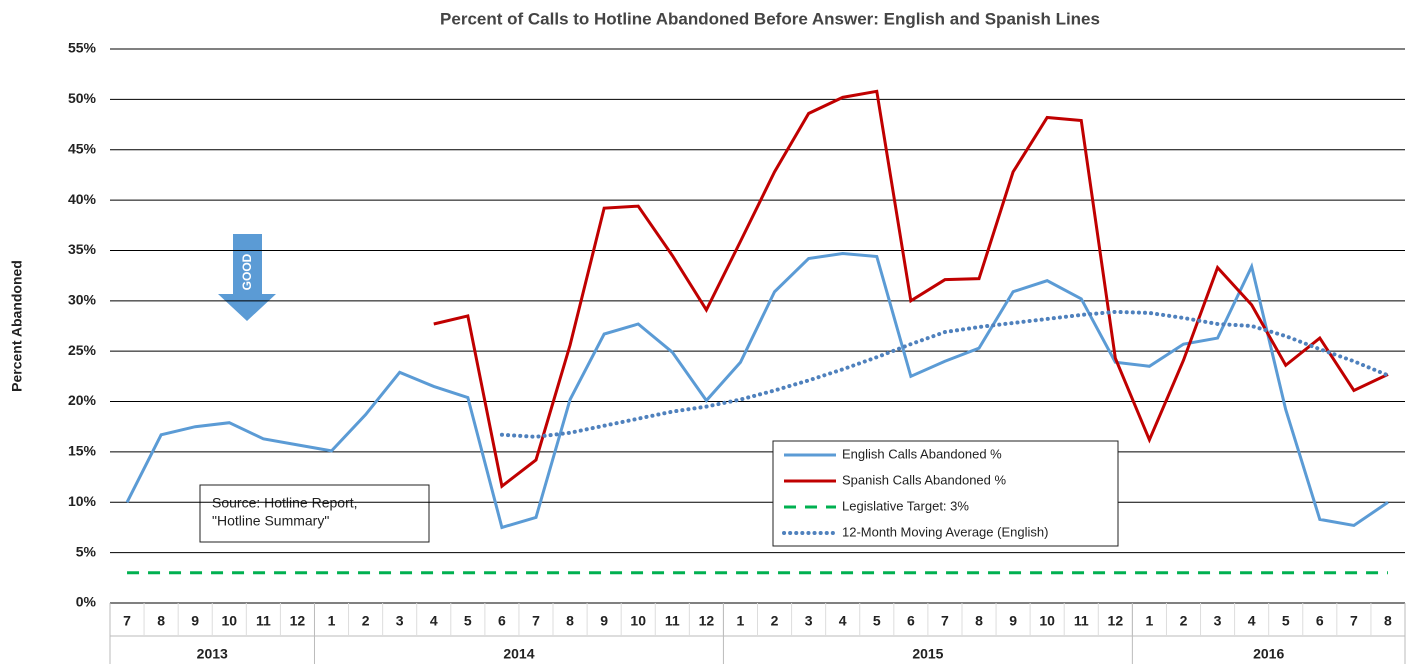 The height and width of the screenshot is (664, 1415). Describe the element at coordinates (82, 451) in the screenshot. I see `y-tick-label: 15%` at that location.